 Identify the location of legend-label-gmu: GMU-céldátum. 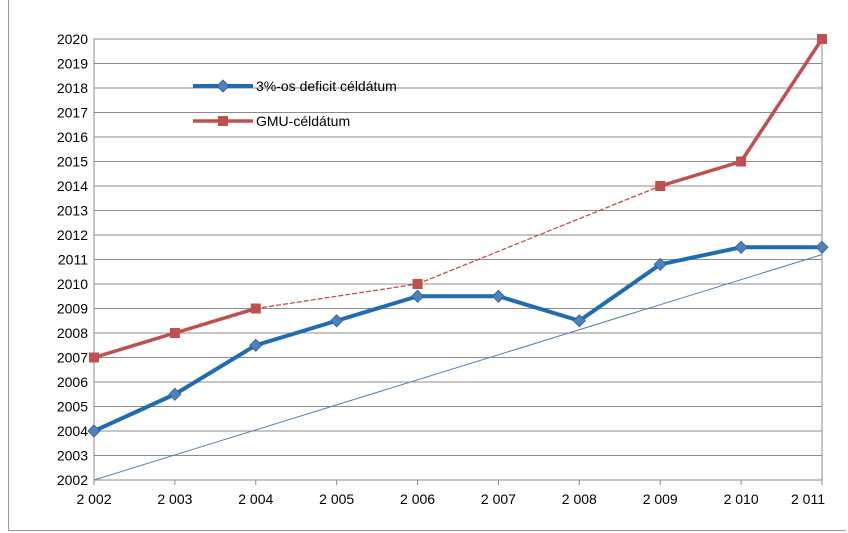
(303, 121).